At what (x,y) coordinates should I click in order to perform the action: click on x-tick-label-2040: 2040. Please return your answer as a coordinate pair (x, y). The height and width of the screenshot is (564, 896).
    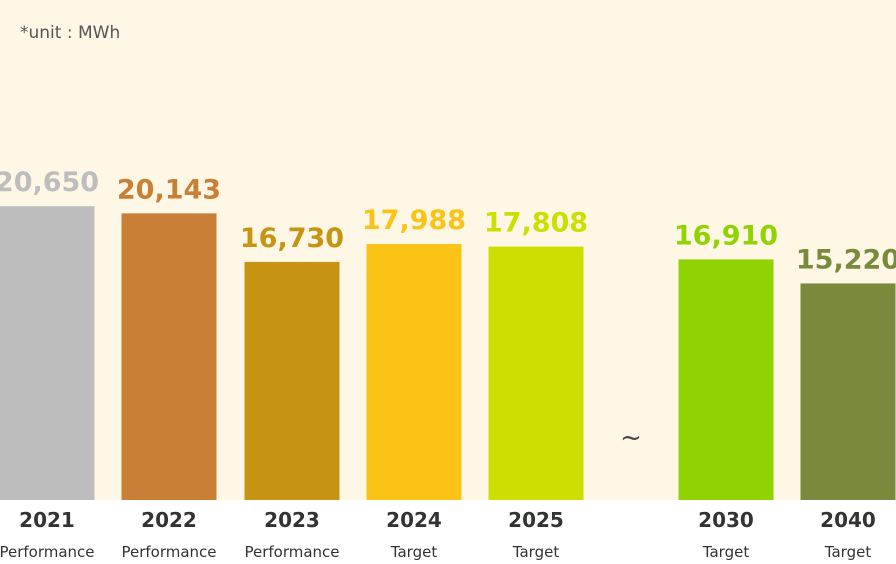
    Looking at the image, I should click on (848, 520).